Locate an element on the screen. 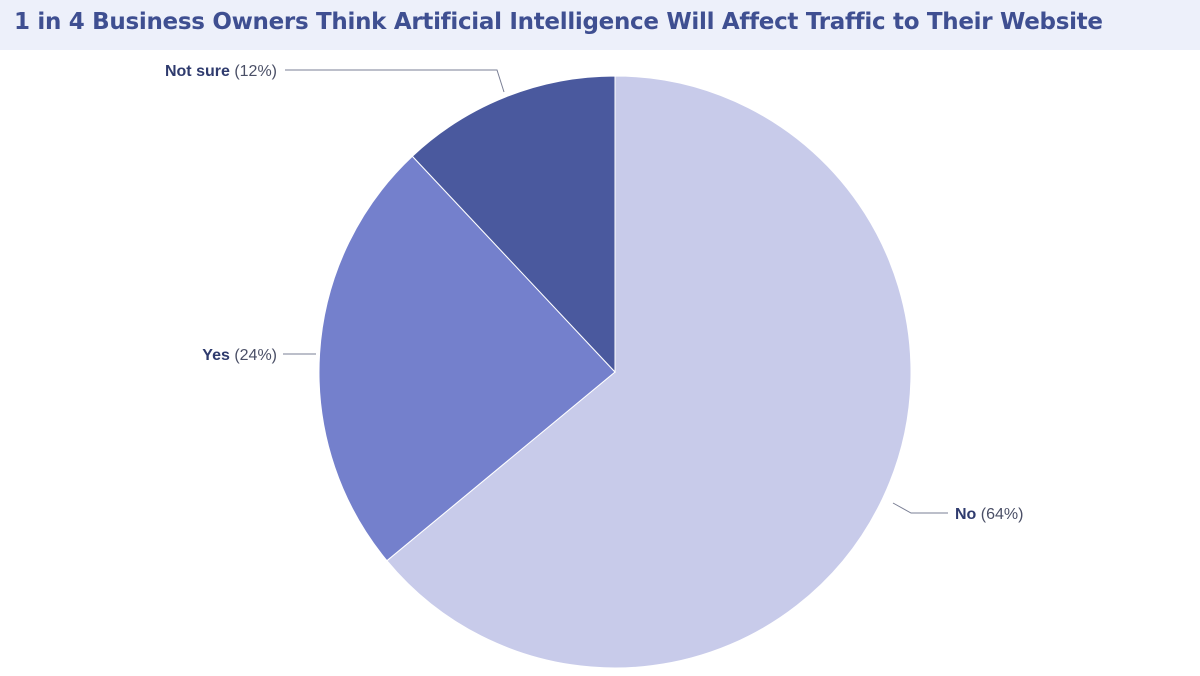 Image resolution: width=1200 pixels, height=676 pixels. slice-label-no: No (64%) is located at coordinates (989, 514).